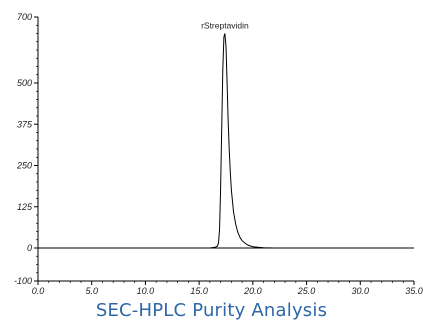 The height and width of the screenshot is (327, 423). I want to click on x-tick-label: 30.0, so click(361, 291).